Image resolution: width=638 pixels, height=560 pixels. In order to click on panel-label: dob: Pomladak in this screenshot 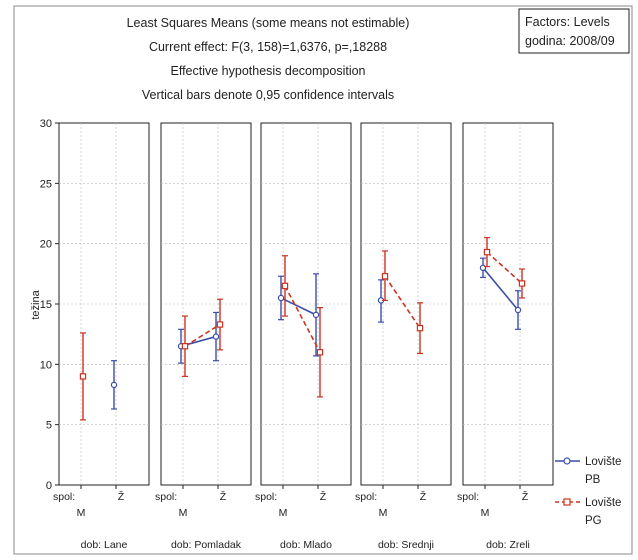, I will do `click(206, 545)`.